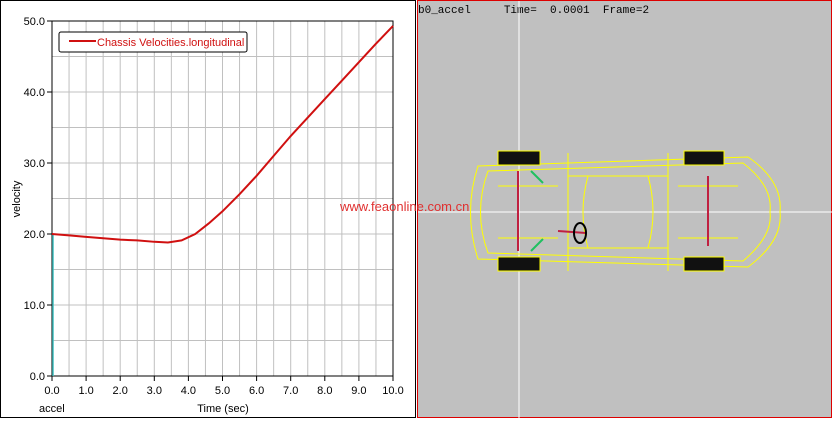 The image size is (832, 424). I want to click on car-body-wireframe, so click(625, 212).